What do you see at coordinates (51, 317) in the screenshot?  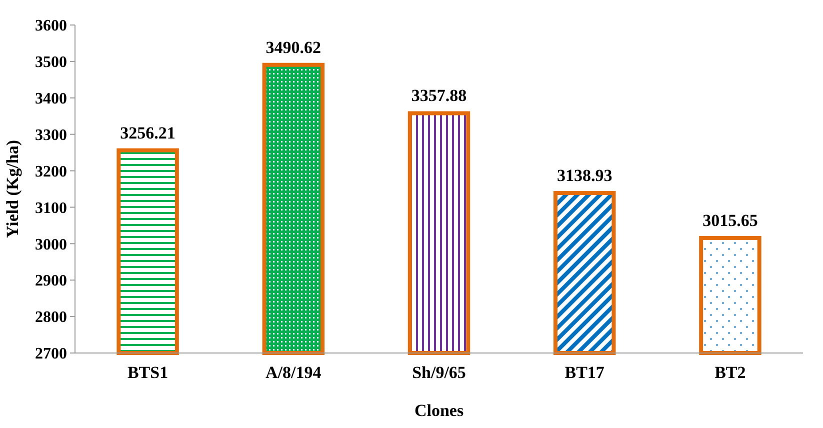 I see `y-tick-label: 2800` at bounding box center [51, 317].